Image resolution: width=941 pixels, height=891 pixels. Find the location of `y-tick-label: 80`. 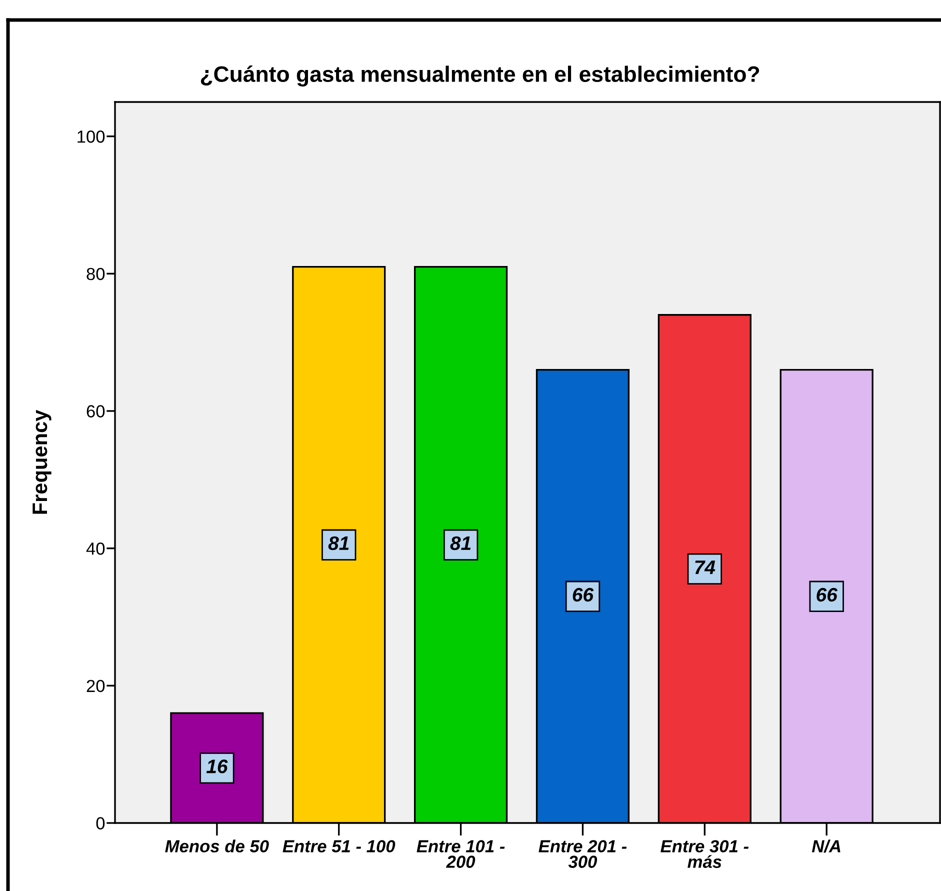

y-tick-label: 80 is located at coordinates (95, 274).